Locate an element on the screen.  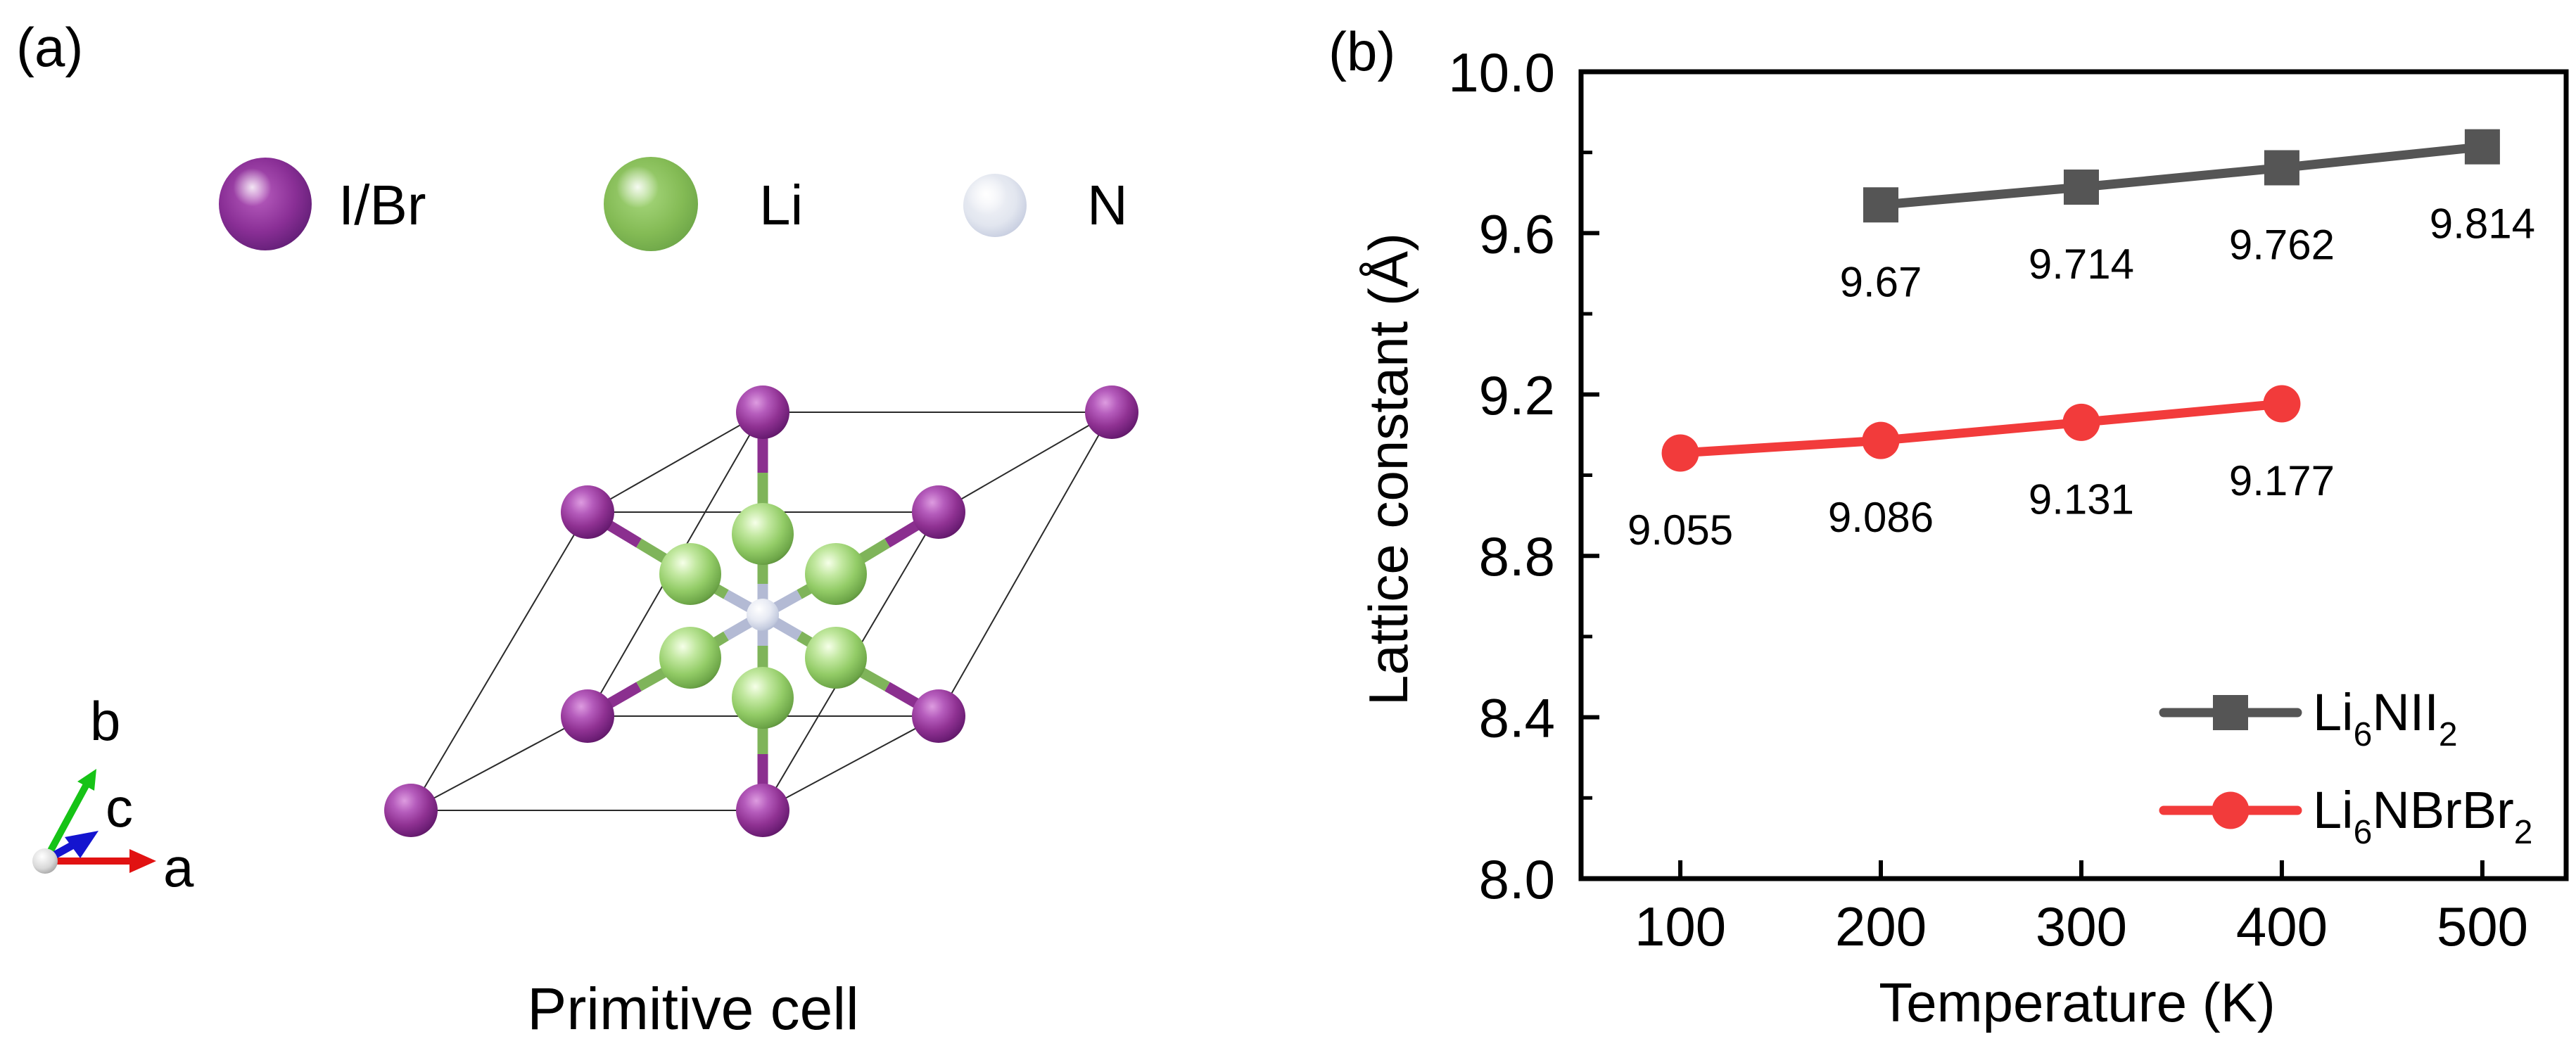
b-axis-arrowhead is located at coordinates (86, 780).